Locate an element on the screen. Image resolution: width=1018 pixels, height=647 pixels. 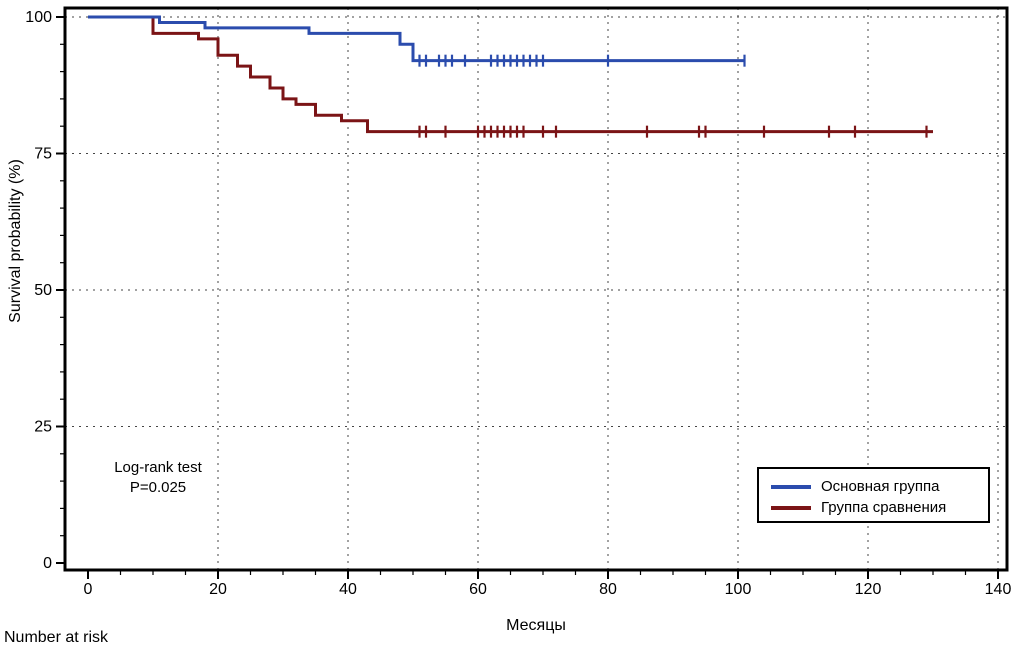
svg-text: 75 is located at coordinates (43, 154).